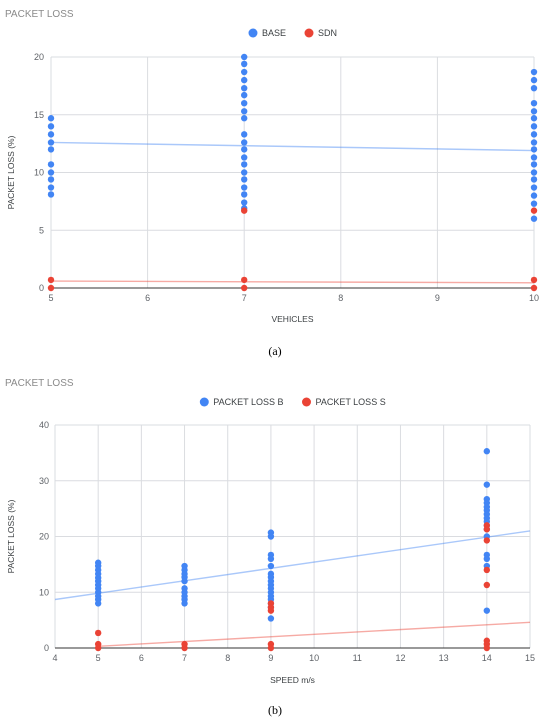 This screenshot has width=550, height=724. Describe the element at coordinates (274, 351) in the screenshot. I see `figure-caption: (a)` at that location.